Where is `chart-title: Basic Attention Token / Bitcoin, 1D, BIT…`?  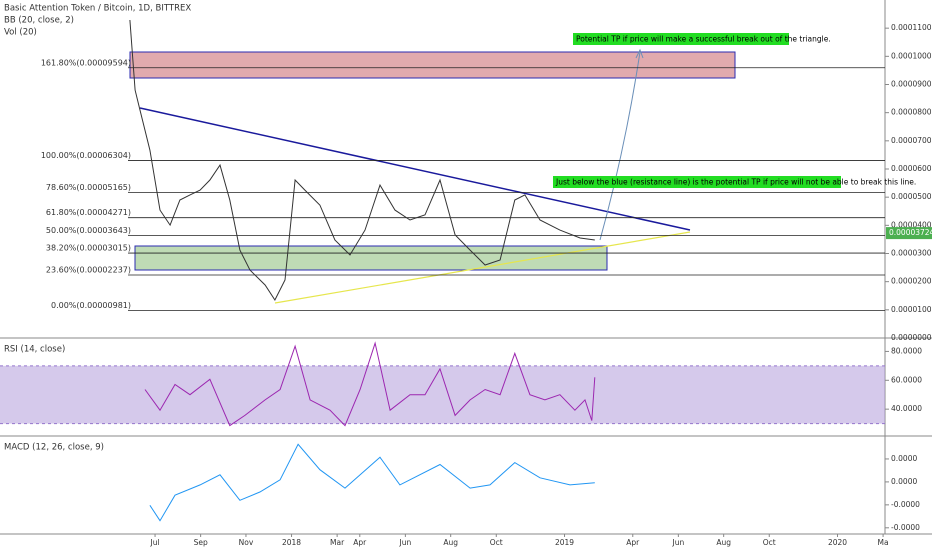
chart-title: Basic Attention Token / Bitcoin, 1D, BIT… is located at coordinates (97, 9).